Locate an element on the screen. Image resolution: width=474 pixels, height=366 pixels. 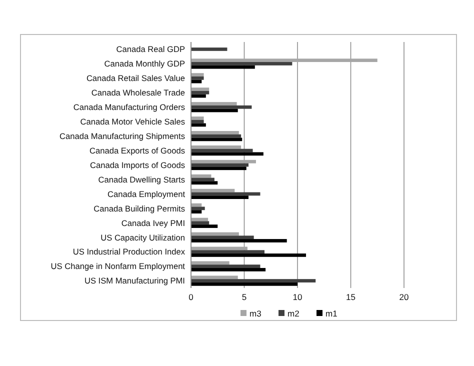
y-tick-label: US Capacity Utilization is located at coordinates (143, 237).